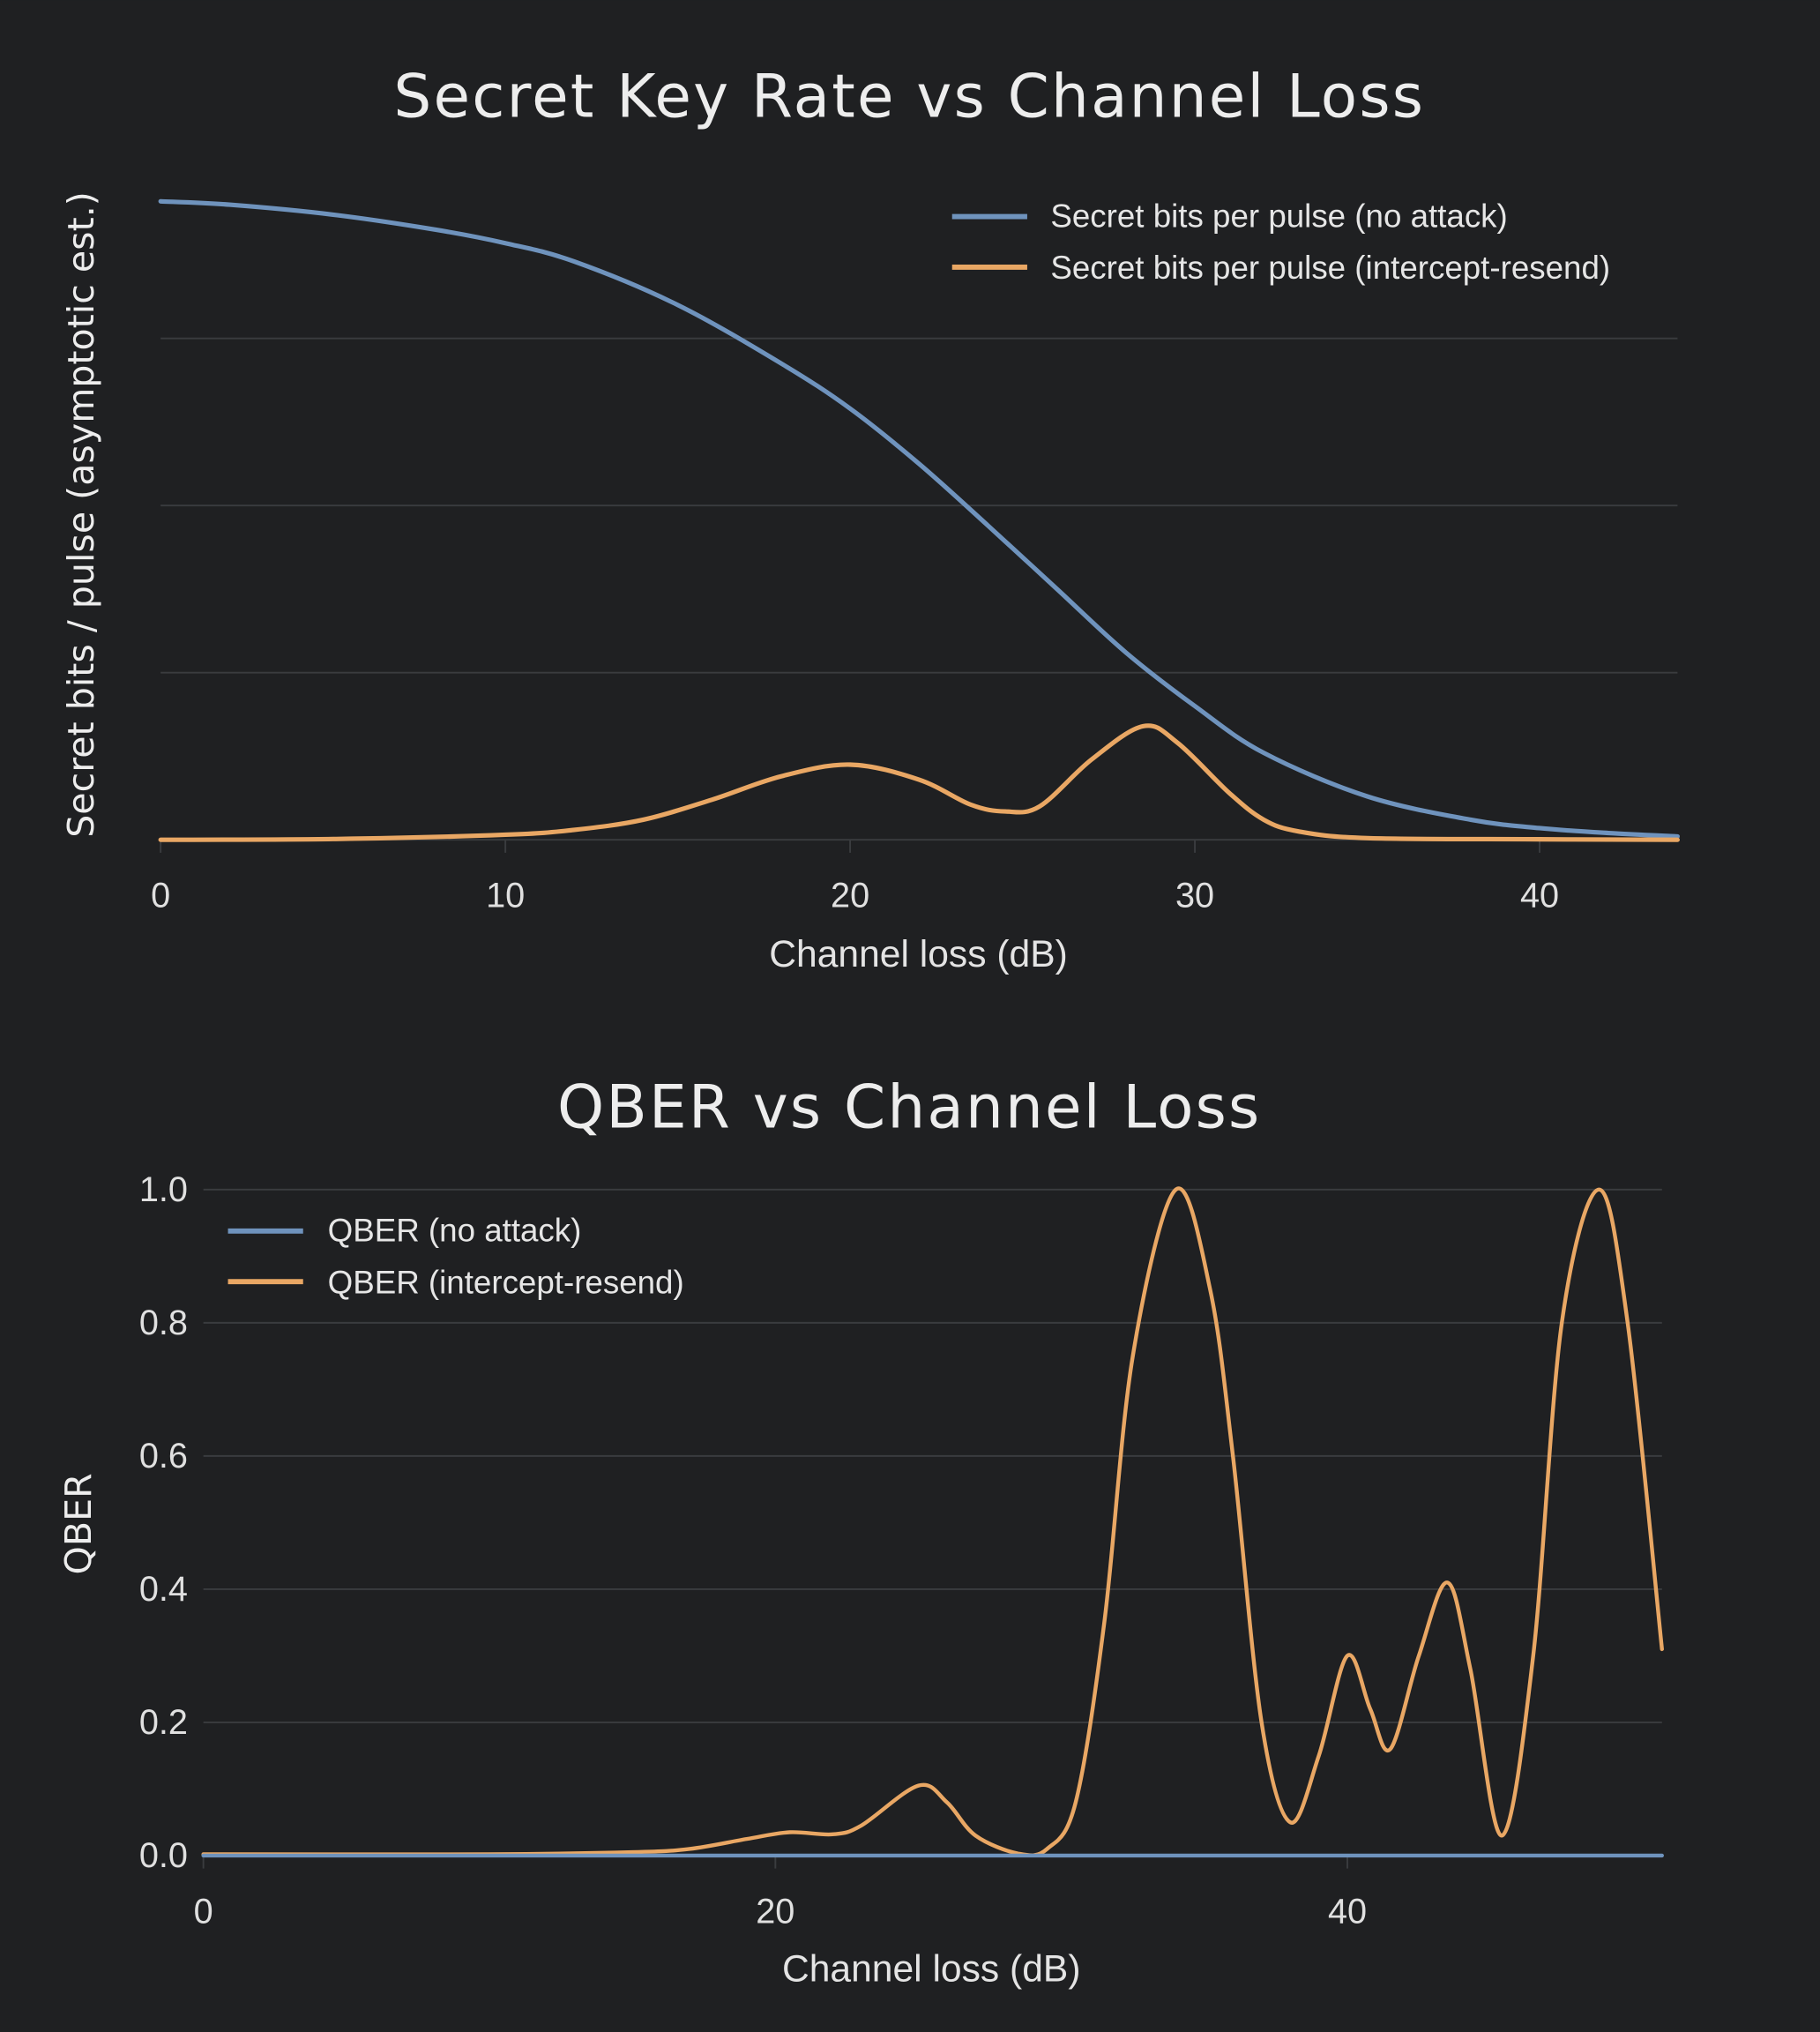 The width and height of the screenshot is (1820, 2032). Describe the element at coordinates (163, 1722) in the screenshot. I see `y-tick-label: 0.2` at that location.